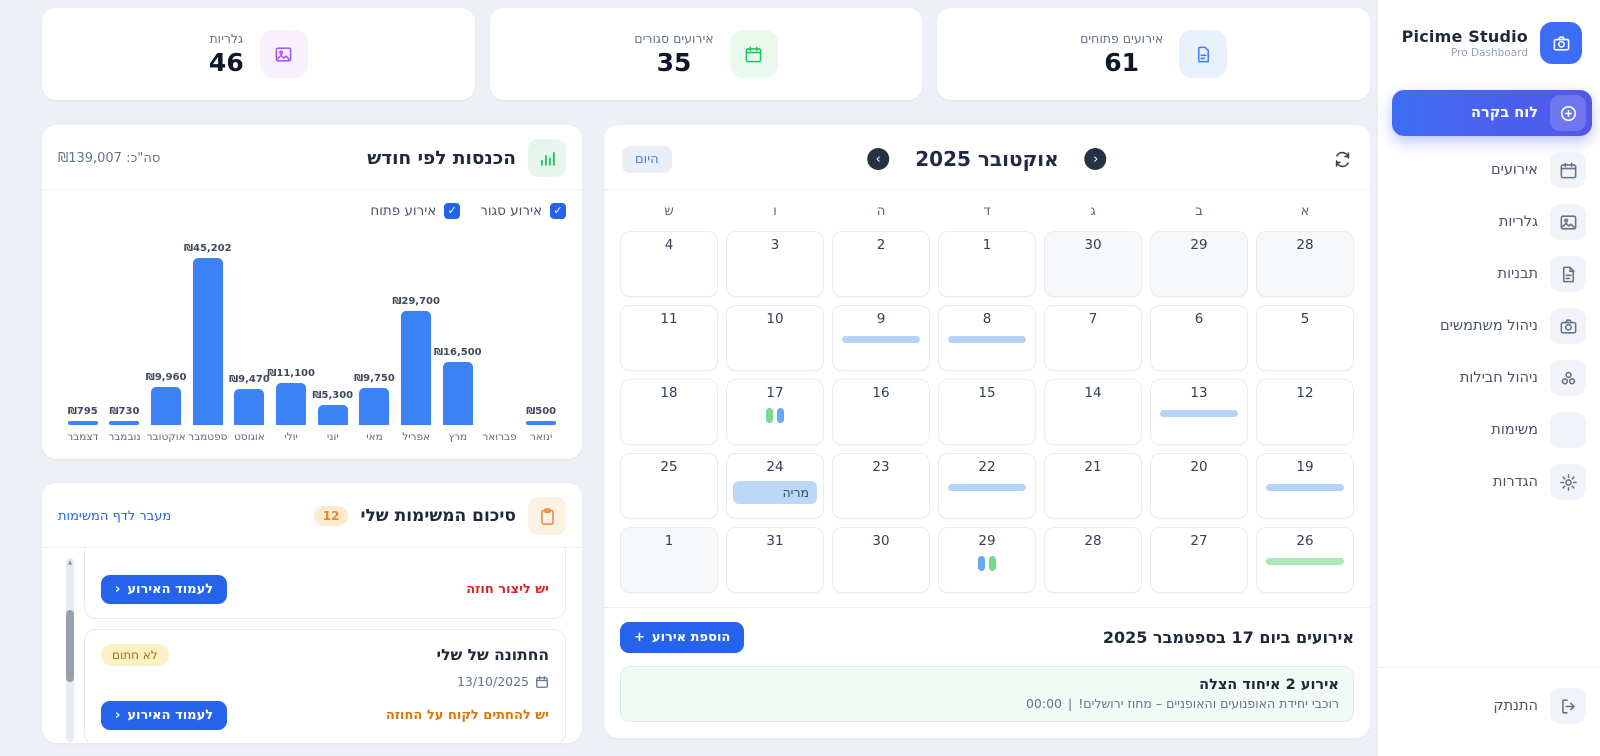 The height and width of the screenshot is (756, 1600). Describe the element at coordinates (1199, 412) in the screenshot. I see `calendar-day-cell: 13` at that location.